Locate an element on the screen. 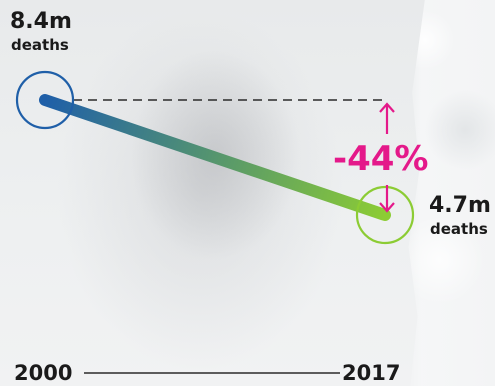  change-percent-label: -44% is located at coordinates (381, 159).